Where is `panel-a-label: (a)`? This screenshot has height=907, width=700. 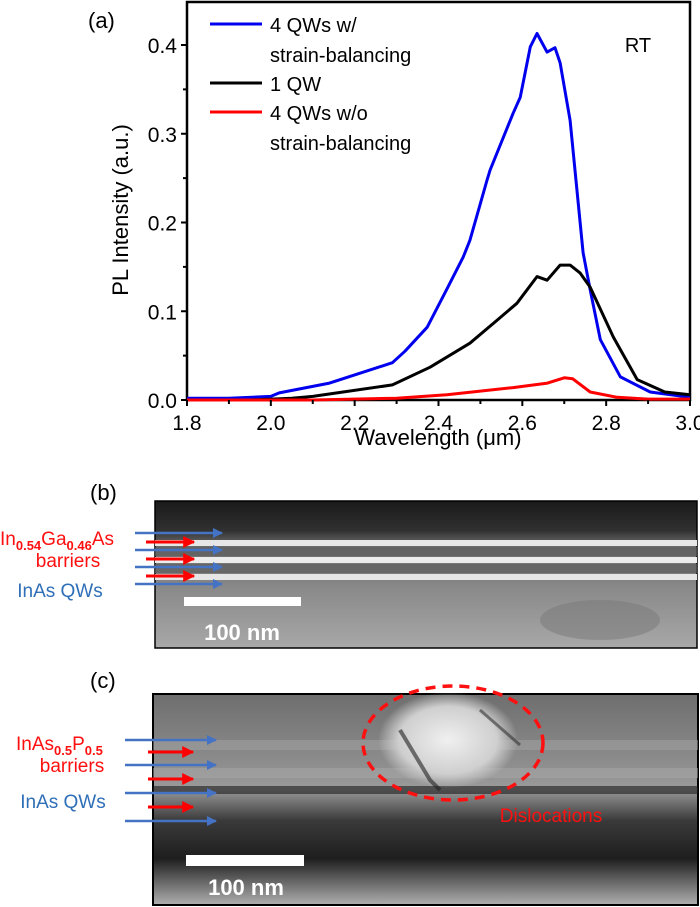 panel-a-label: (a) is located at coordinates (101, 20).